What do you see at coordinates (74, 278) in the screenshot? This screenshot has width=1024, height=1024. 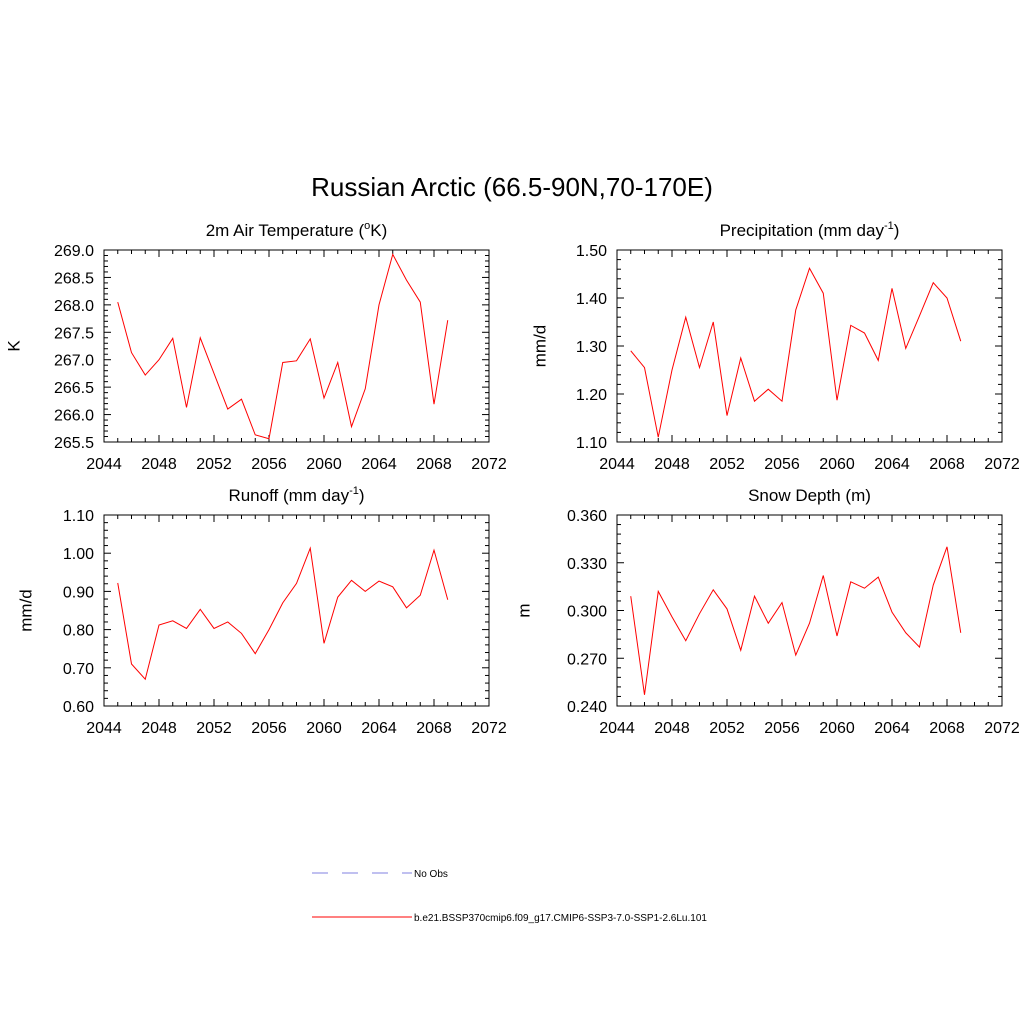 I see `y-tick-label-air-temperature: 268.5` at bounding box center [74, 278].